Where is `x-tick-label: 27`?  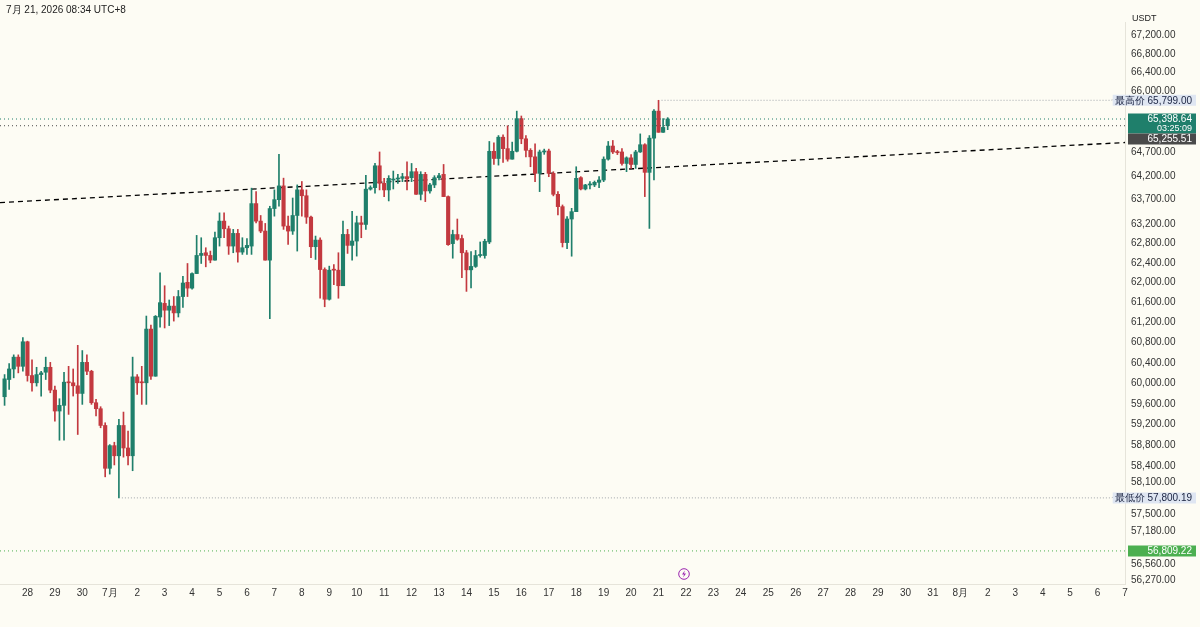
x-tick-label: 27 is located at coordinates (823, 592).